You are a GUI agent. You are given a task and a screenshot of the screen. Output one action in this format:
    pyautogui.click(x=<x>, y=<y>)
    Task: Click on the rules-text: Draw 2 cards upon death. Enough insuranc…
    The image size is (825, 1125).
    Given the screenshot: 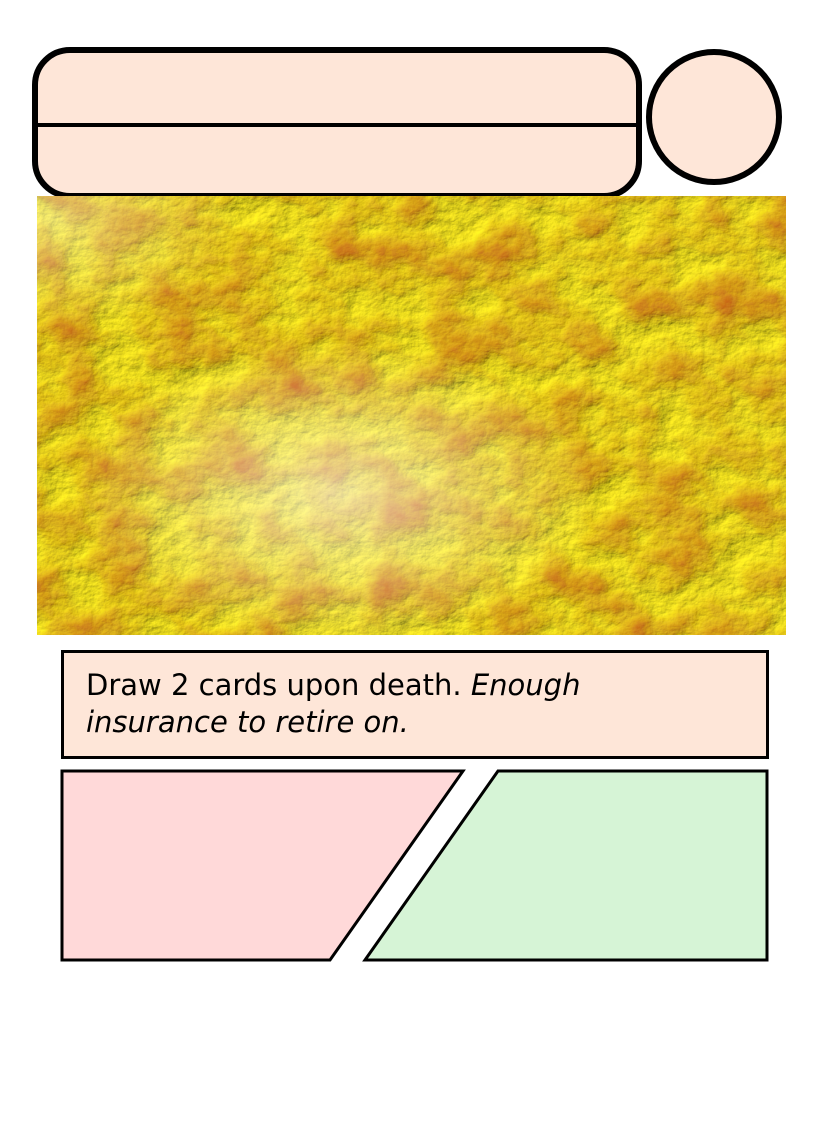 What is the action you would take?
    pyautogui.click(x=396, y=704)
    